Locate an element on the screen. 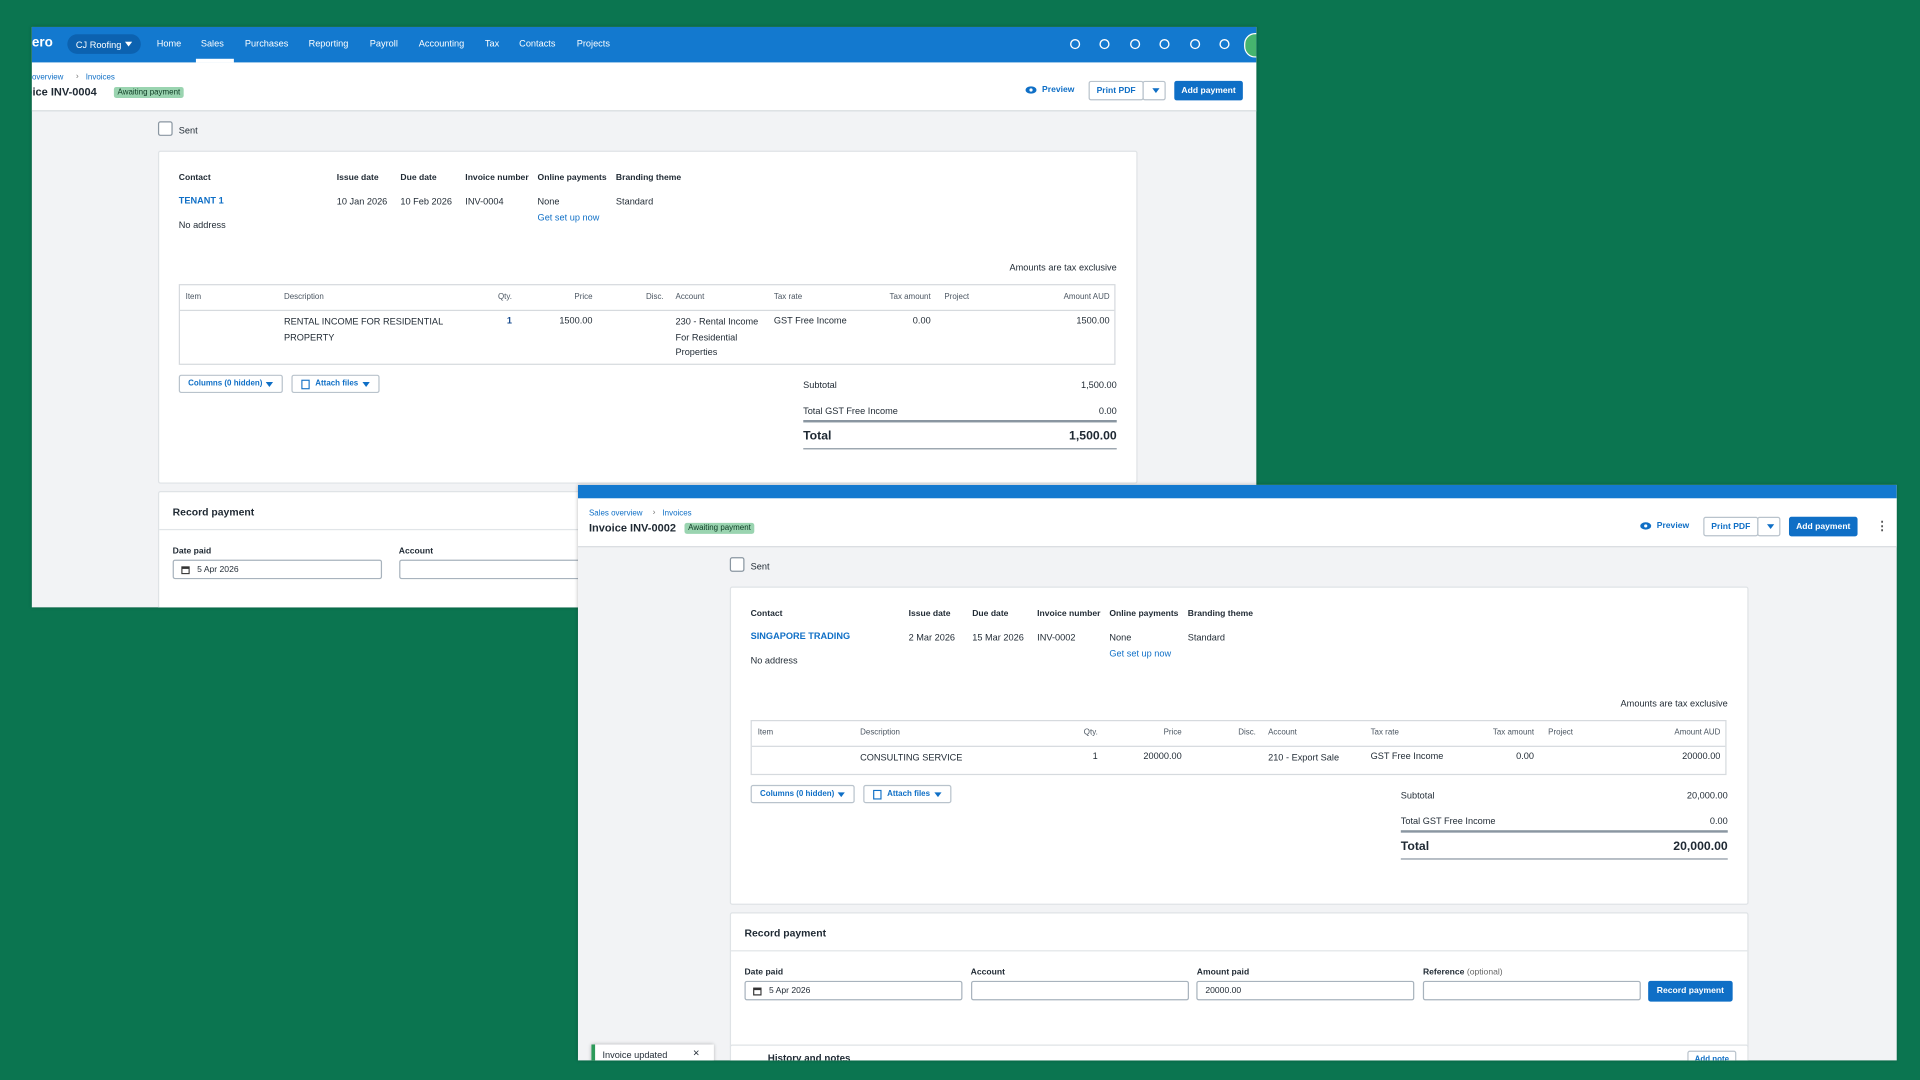 Image resolution: width=1920 pixels, height=1080 pixels. detail-label: Due date is located at coordinates (990, 614).